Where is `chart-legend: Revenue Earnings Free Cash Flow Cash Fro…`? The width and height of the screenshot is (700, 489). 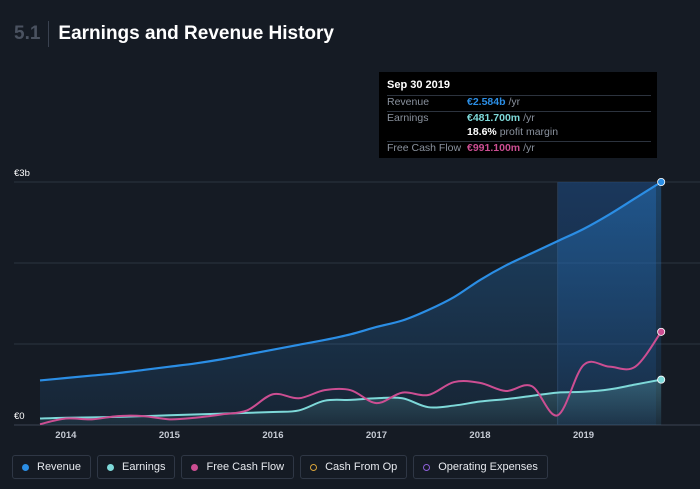
chart-legend: Revenue Earnings Free Cash Flow Cash Fro… is located at coordinates (280, 467).